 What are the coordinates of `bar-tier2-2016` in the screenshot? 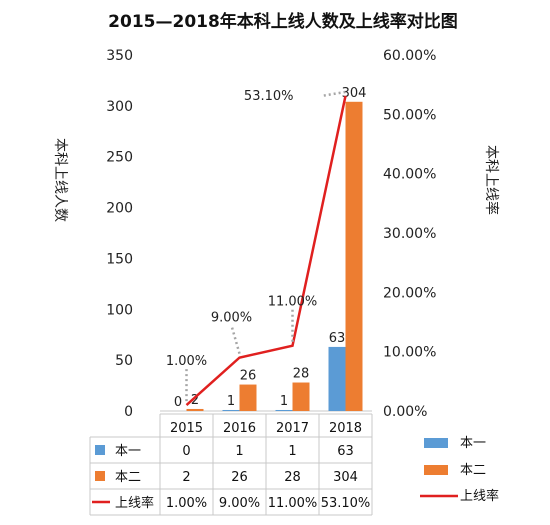 It's located at (248, 397).